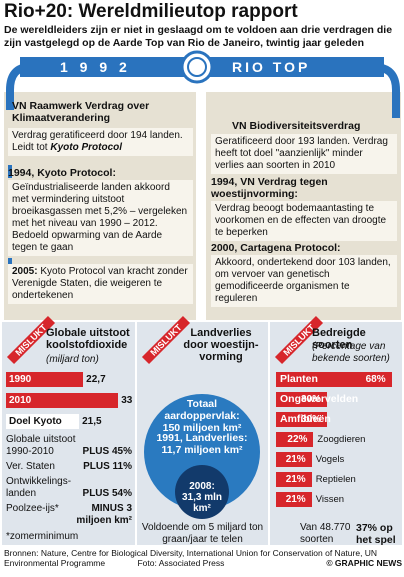 Image resolution: width=404 pixels, height=577 pixels. Describe the element at coordinates (181, 563) in the screenshot. I see `photo: Foto: Associated Press` at that location.